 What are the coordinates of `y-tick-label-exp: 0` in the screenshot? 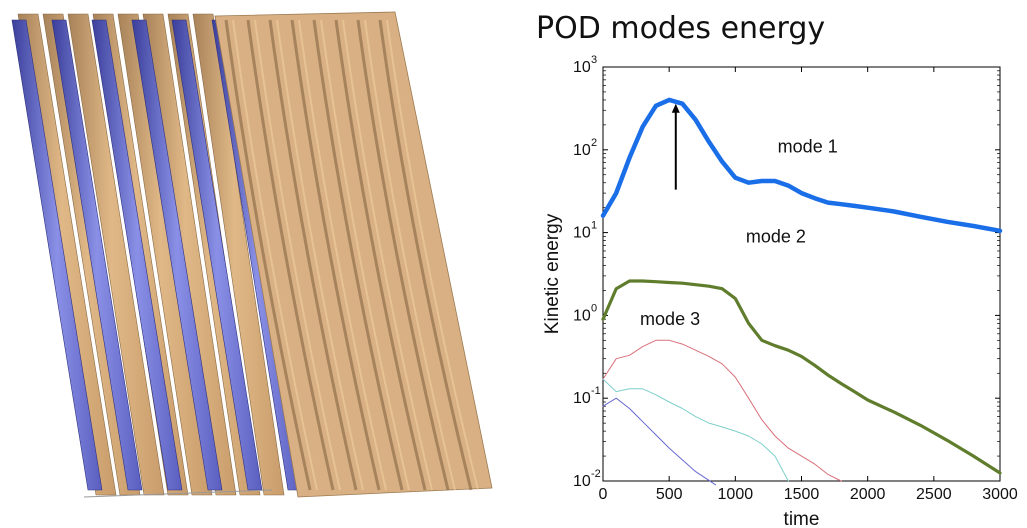 It's located at (594, 308).